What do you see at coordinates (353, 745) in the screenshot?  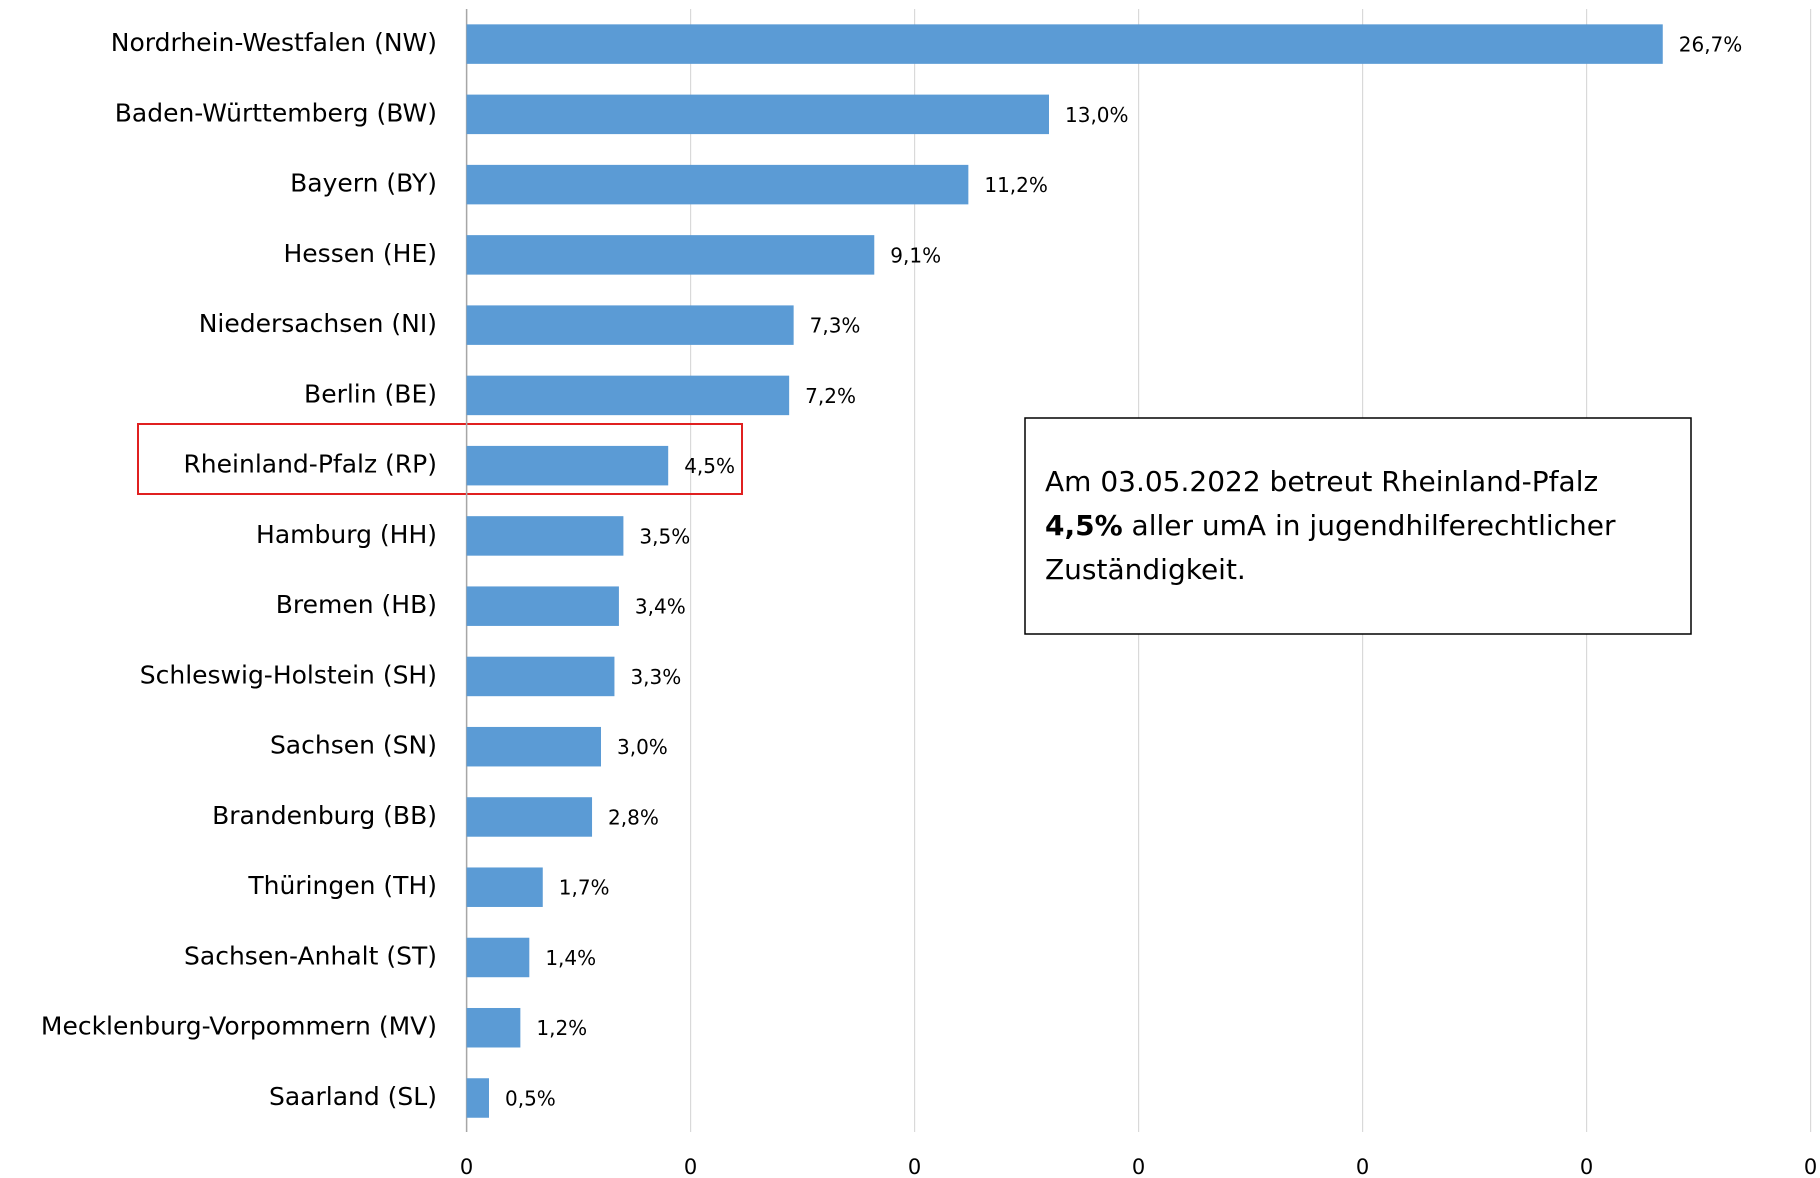 I see `y-tick-label: Sachsen (SN)` at bounding box center [353, 745].